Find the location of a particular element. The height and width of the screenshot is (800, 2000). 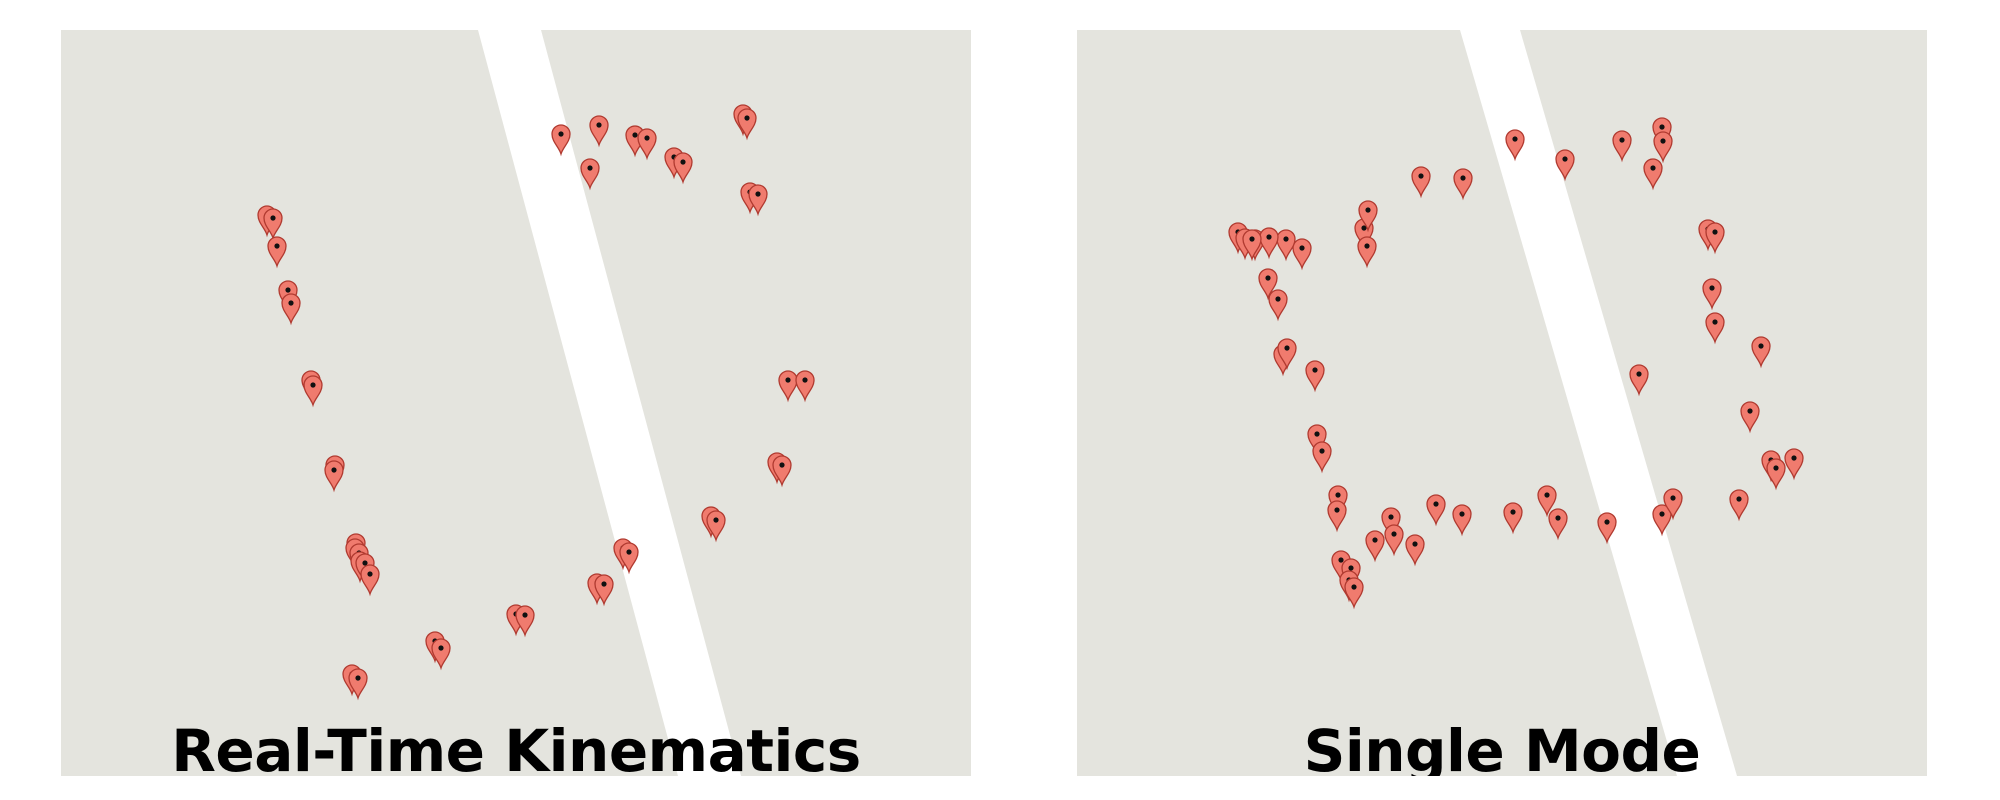

panel-label: Single Mode is located at coordinates (1502, 746).